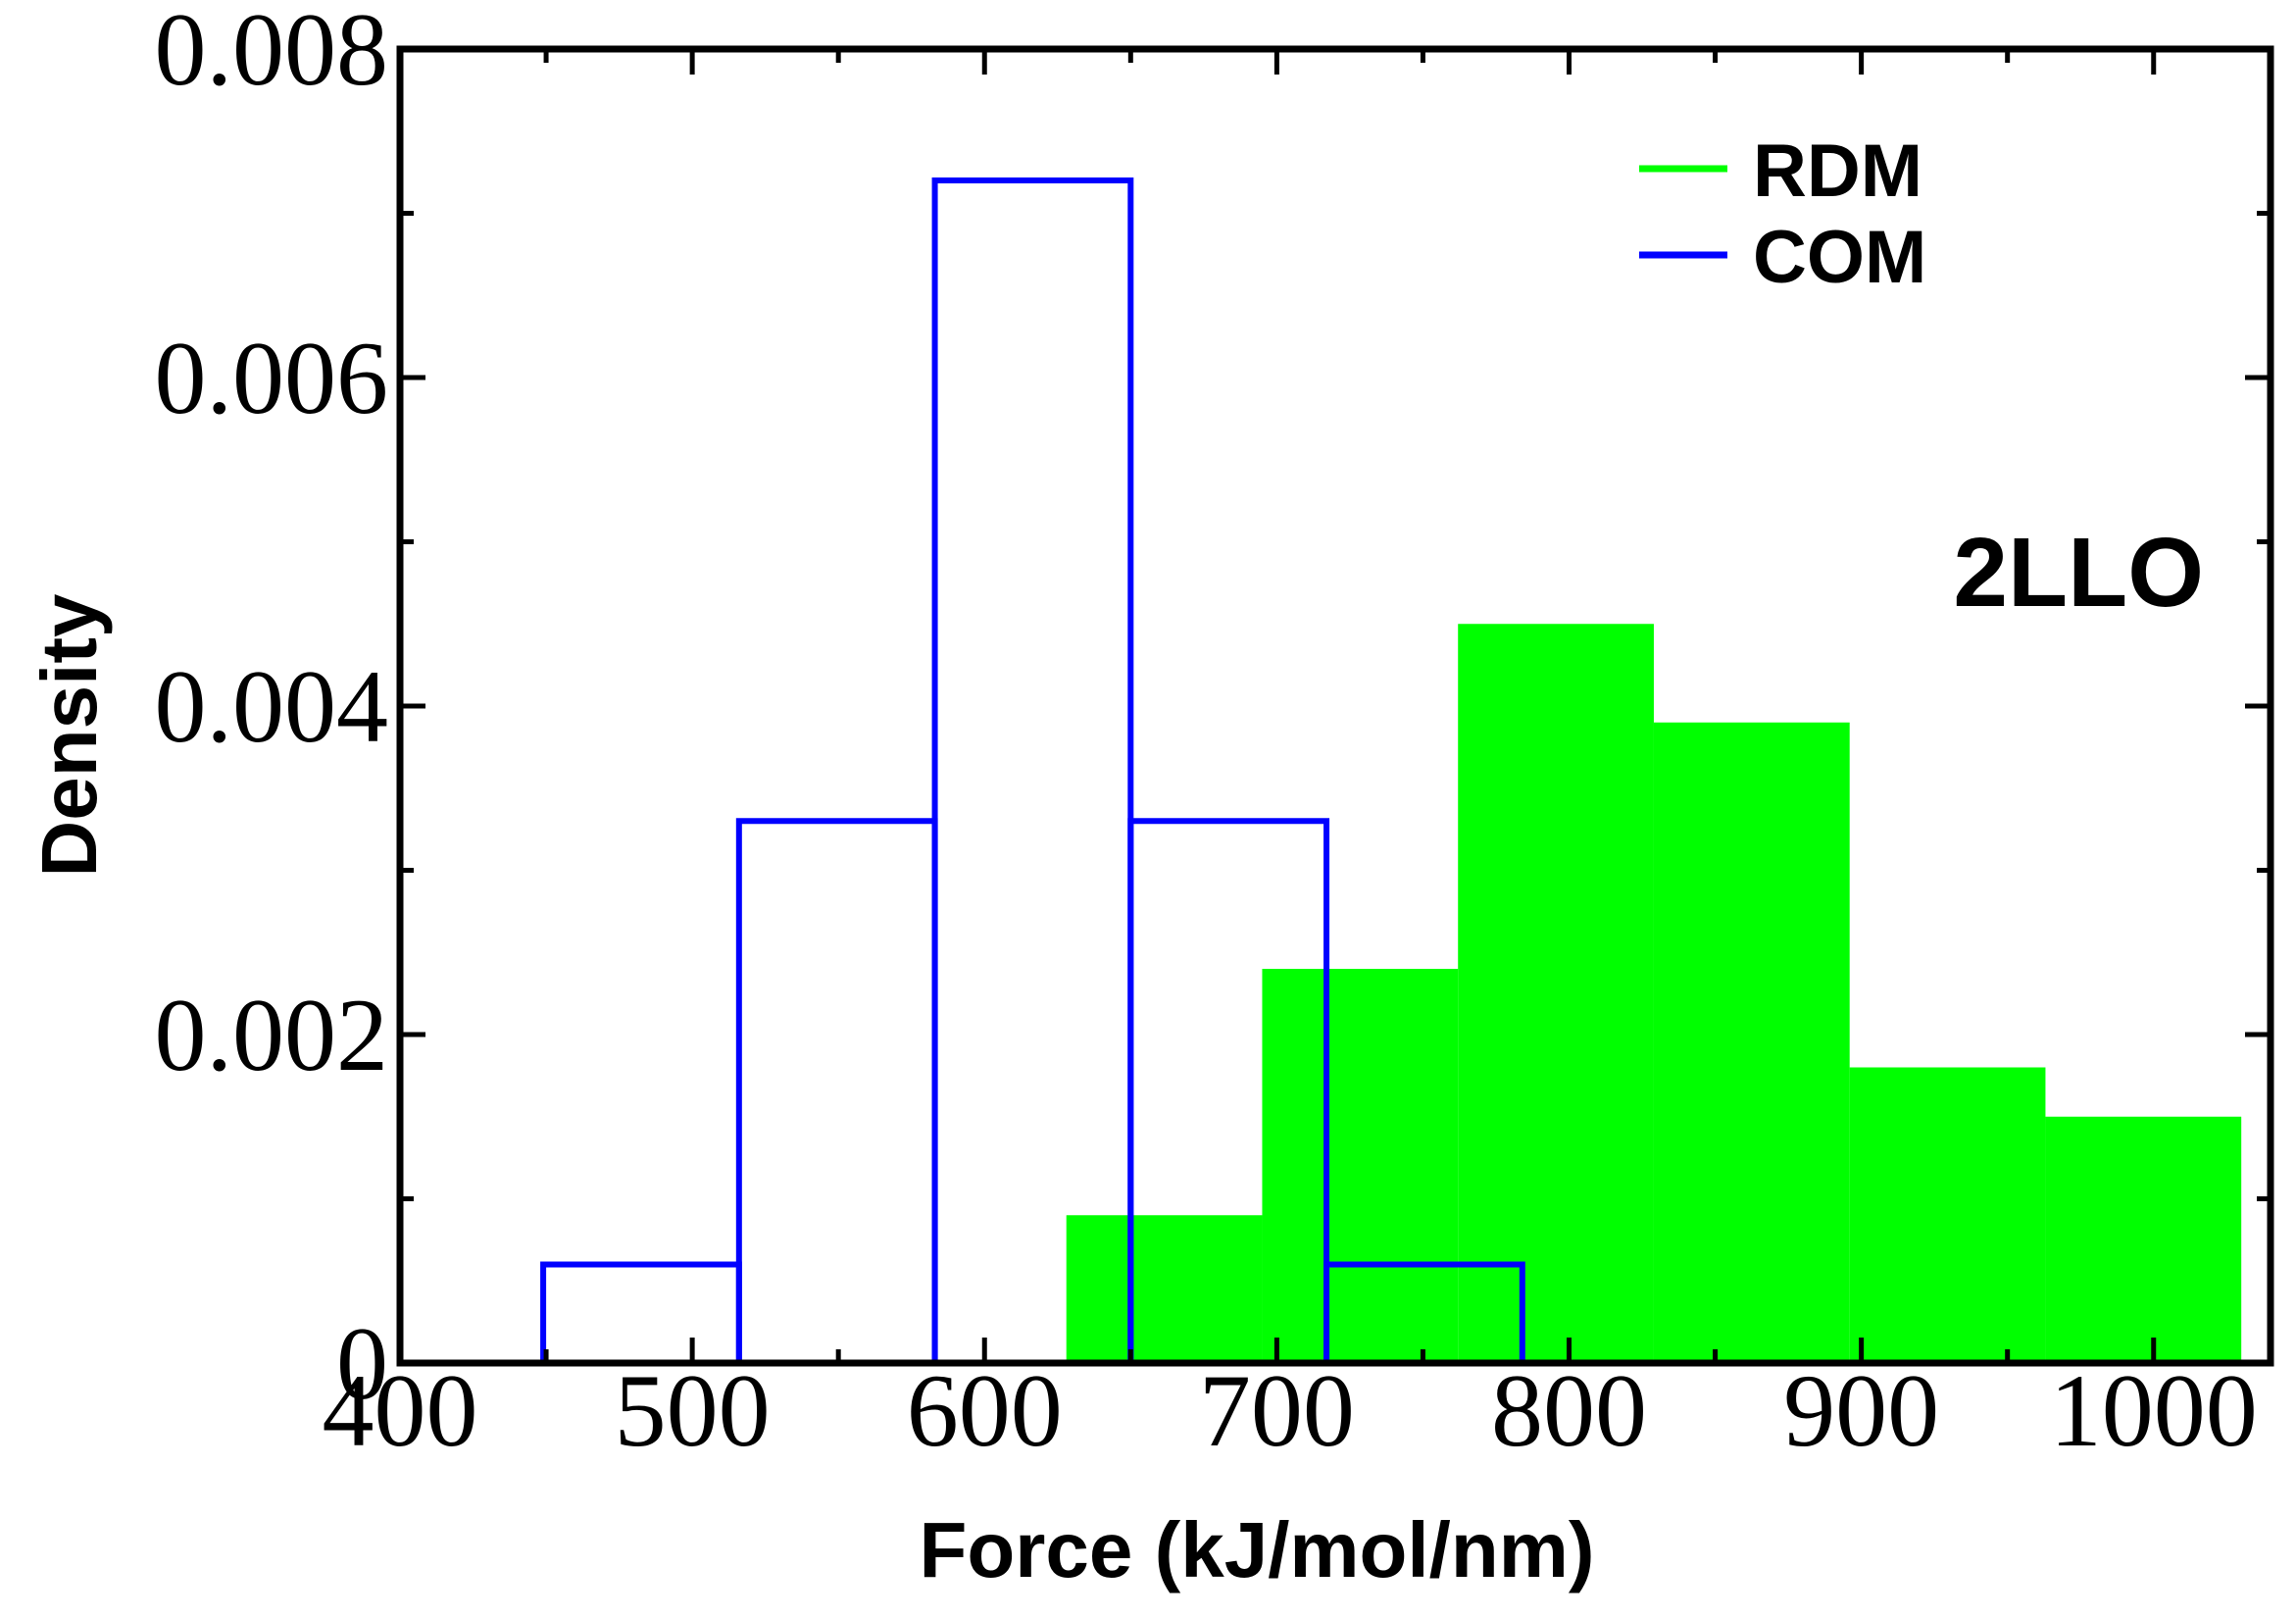 The height and width of the screenshot is (1618, 2296). I want to click on x-tick-label: 900, so click(1861, 1411).